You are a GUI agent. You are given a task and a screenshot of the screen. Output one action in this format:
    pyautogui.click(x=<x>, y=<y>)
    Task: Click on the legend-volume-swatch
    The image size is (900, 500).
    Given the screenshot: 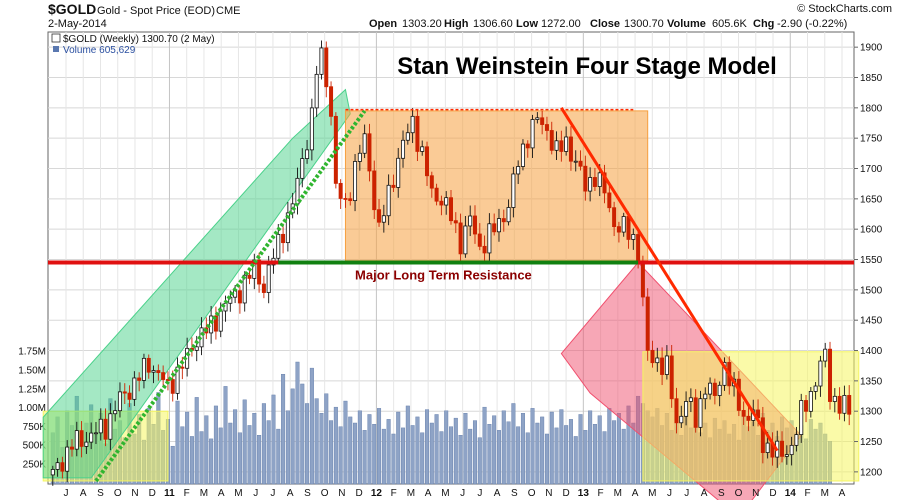 What is the action you would take?
    pyautogui.click(x=56, y=49)
    